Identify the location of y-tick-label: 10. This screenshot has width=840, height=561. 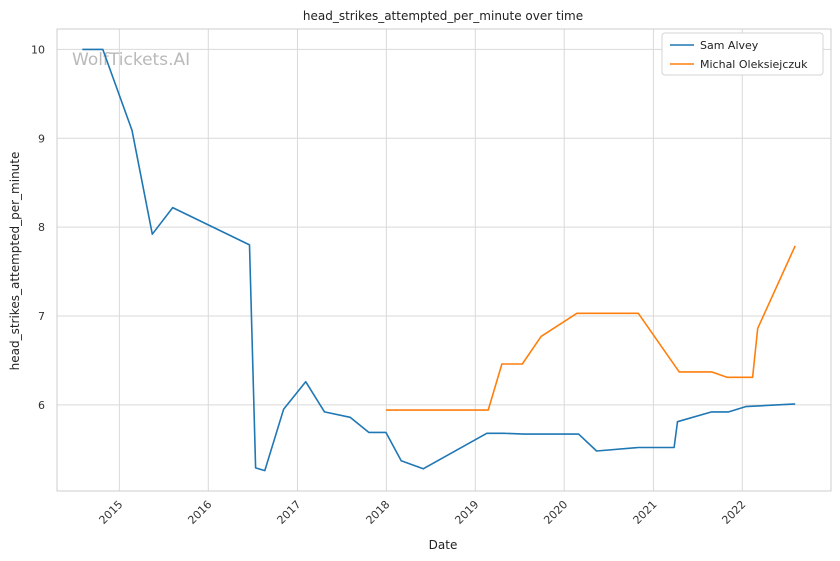
(38, 49).